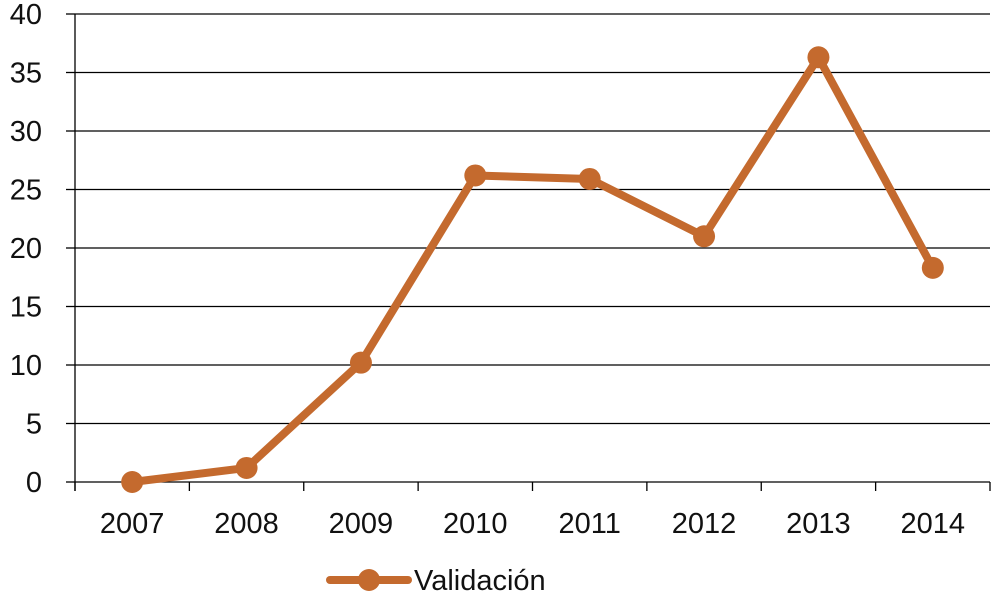 This screenshot has width=994, height=593. What do you see at coordinates (26, 132) in the screenshot?
I see `y-tick-label-30: 30` at bounding box center [26, 132].